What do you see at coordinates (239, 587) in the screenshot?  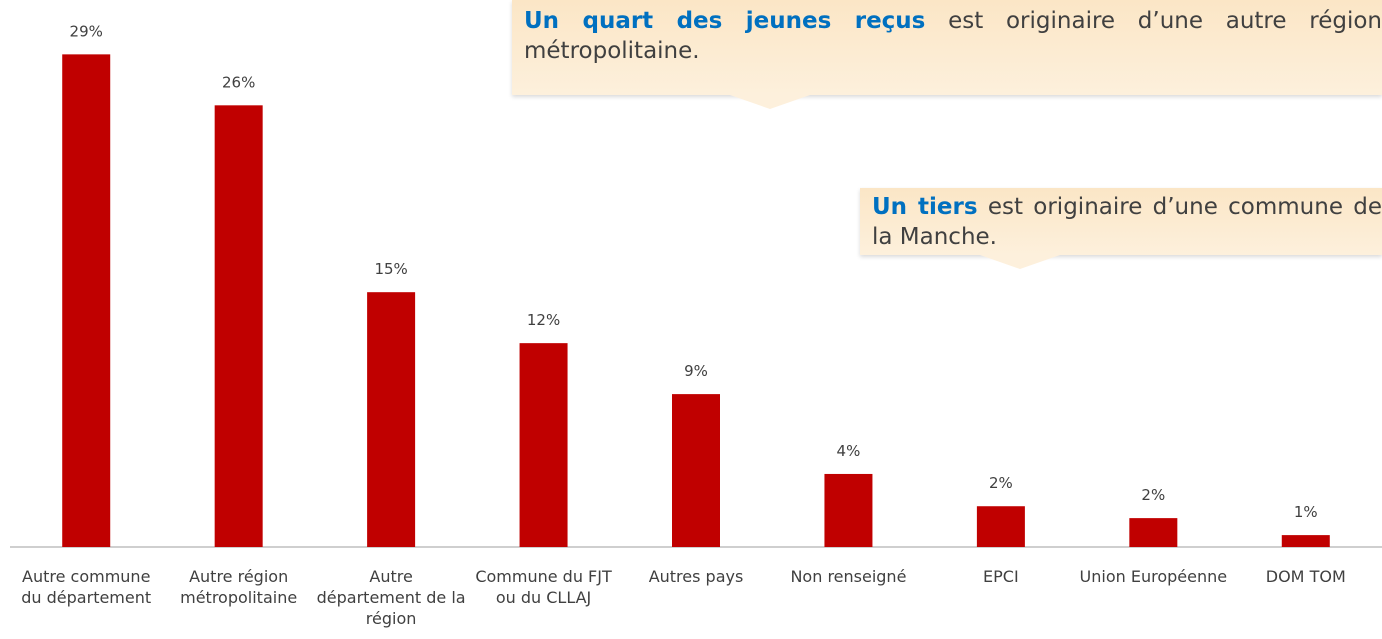 I see `x-tick-label: Autre région métropolitaine` at bounding box center [239, 587].